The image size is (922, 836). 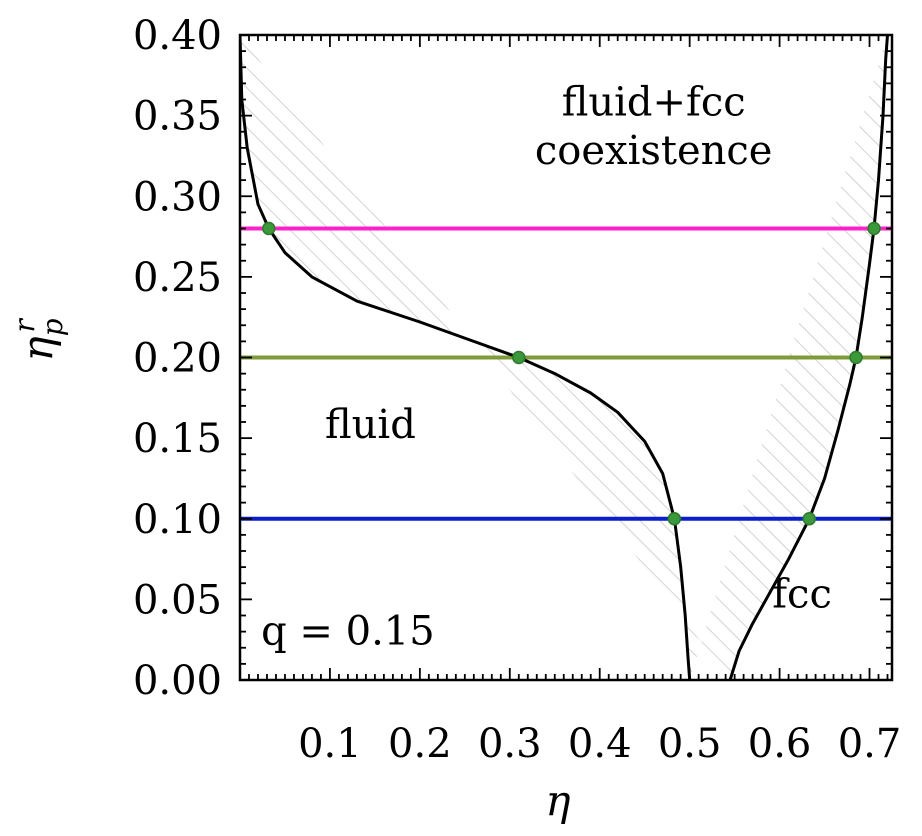 What do you see at coordinates (177, 278) in the screenshot?
I see `y-tick-label: 0.25` at bounding box center [177, 278].